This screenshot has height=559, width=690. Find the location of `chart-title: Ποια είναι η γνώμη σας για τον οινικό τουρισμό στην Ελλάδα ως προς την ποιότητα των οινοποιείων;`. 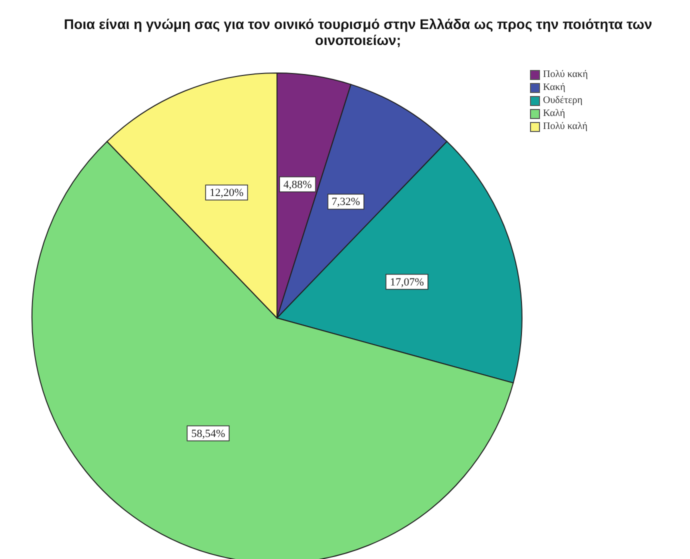

chart-title: Ποια είναι η γνώμη σας για τον οινικό τουρισμό στην Ελλάδα ως προς την ποιότητα των οινοποιείων; is located at coordinates (358, 32).